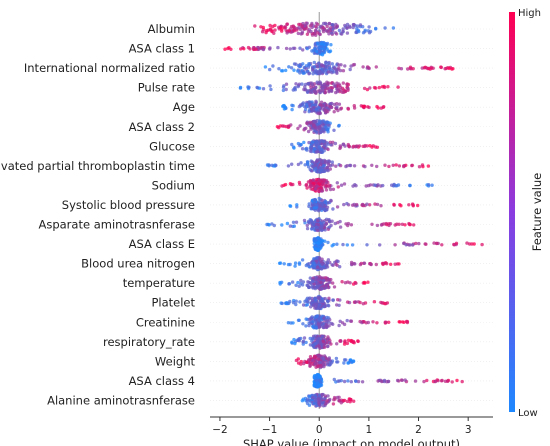  I want to click on x-tick-label: −1, so click(269, 430).